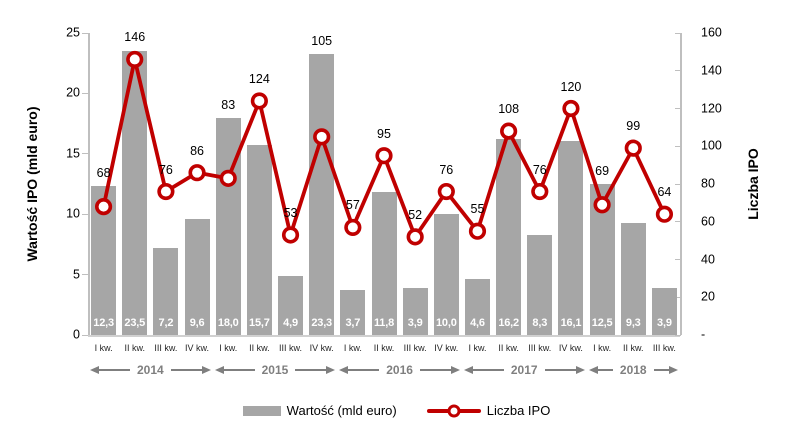 The height and width of the screenshot is (434, 793). Describe the element at coordinates (259, 78) in the screenshot. I see `line-value-label: 124` at that location.